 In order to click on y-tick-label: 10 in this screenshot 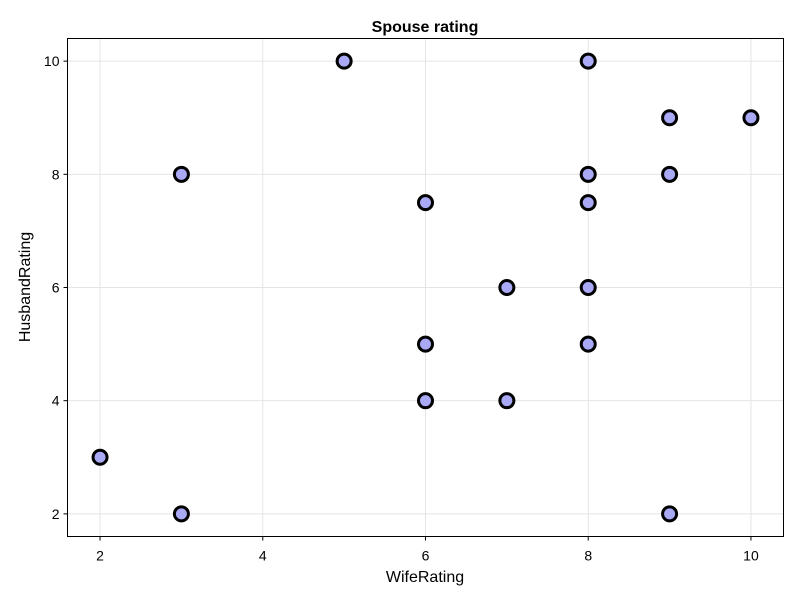, I will do `click(52, 61)`.